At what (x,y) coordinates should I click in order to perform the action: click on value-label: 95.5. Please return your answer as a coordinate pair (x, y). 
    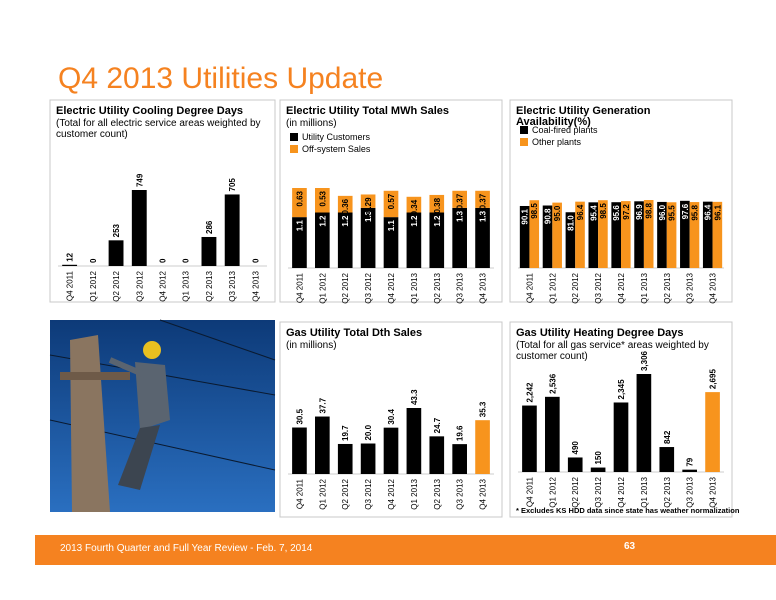
    Looking at the image, I should click on (672, 213).